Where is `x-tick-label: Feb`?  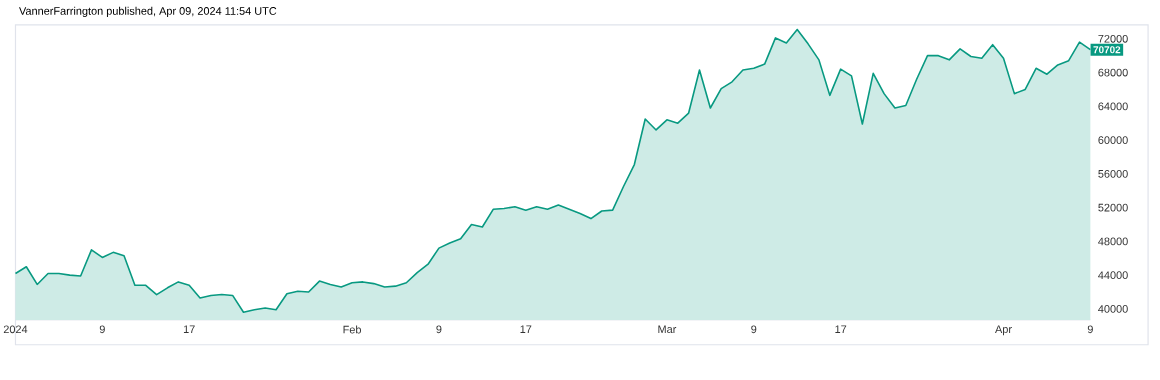 x-tick-label: Feb is located at coordinates (352, 329).